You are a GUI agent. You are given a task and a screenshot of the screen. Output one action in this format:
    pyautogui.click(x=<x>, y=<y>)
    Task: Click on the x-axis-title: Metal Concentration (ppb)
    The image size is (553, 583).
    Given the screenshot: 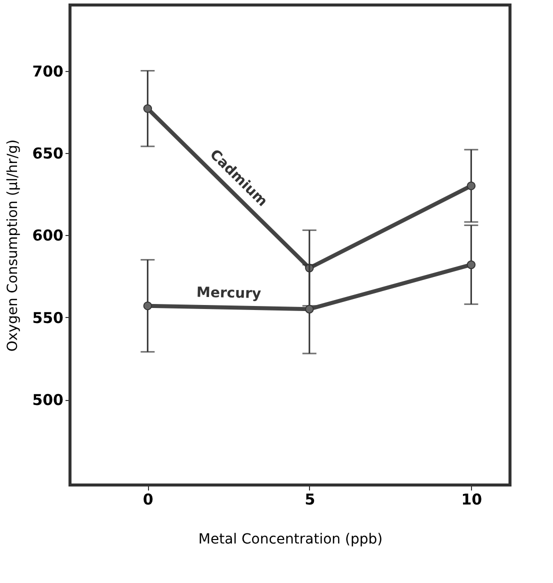 What is the action you would take?
    pyautogui.click(x=290, y=540)
    